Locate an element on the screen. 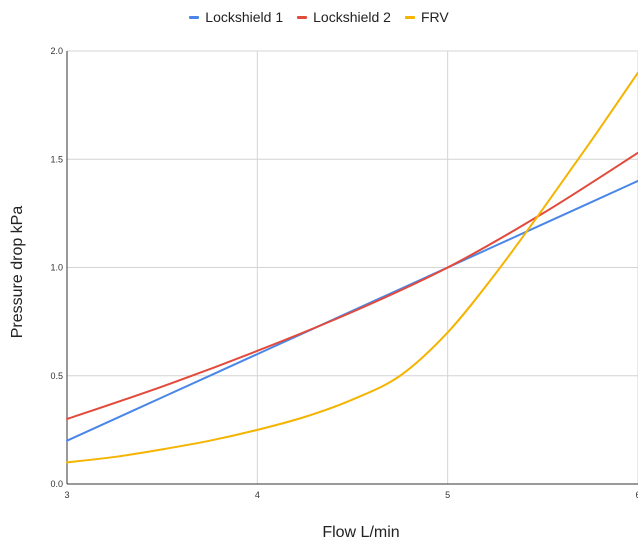 This screenshot has height=540, width=638. y-axis-title: Pressure drop kPa is located at coordinates (17, 272).